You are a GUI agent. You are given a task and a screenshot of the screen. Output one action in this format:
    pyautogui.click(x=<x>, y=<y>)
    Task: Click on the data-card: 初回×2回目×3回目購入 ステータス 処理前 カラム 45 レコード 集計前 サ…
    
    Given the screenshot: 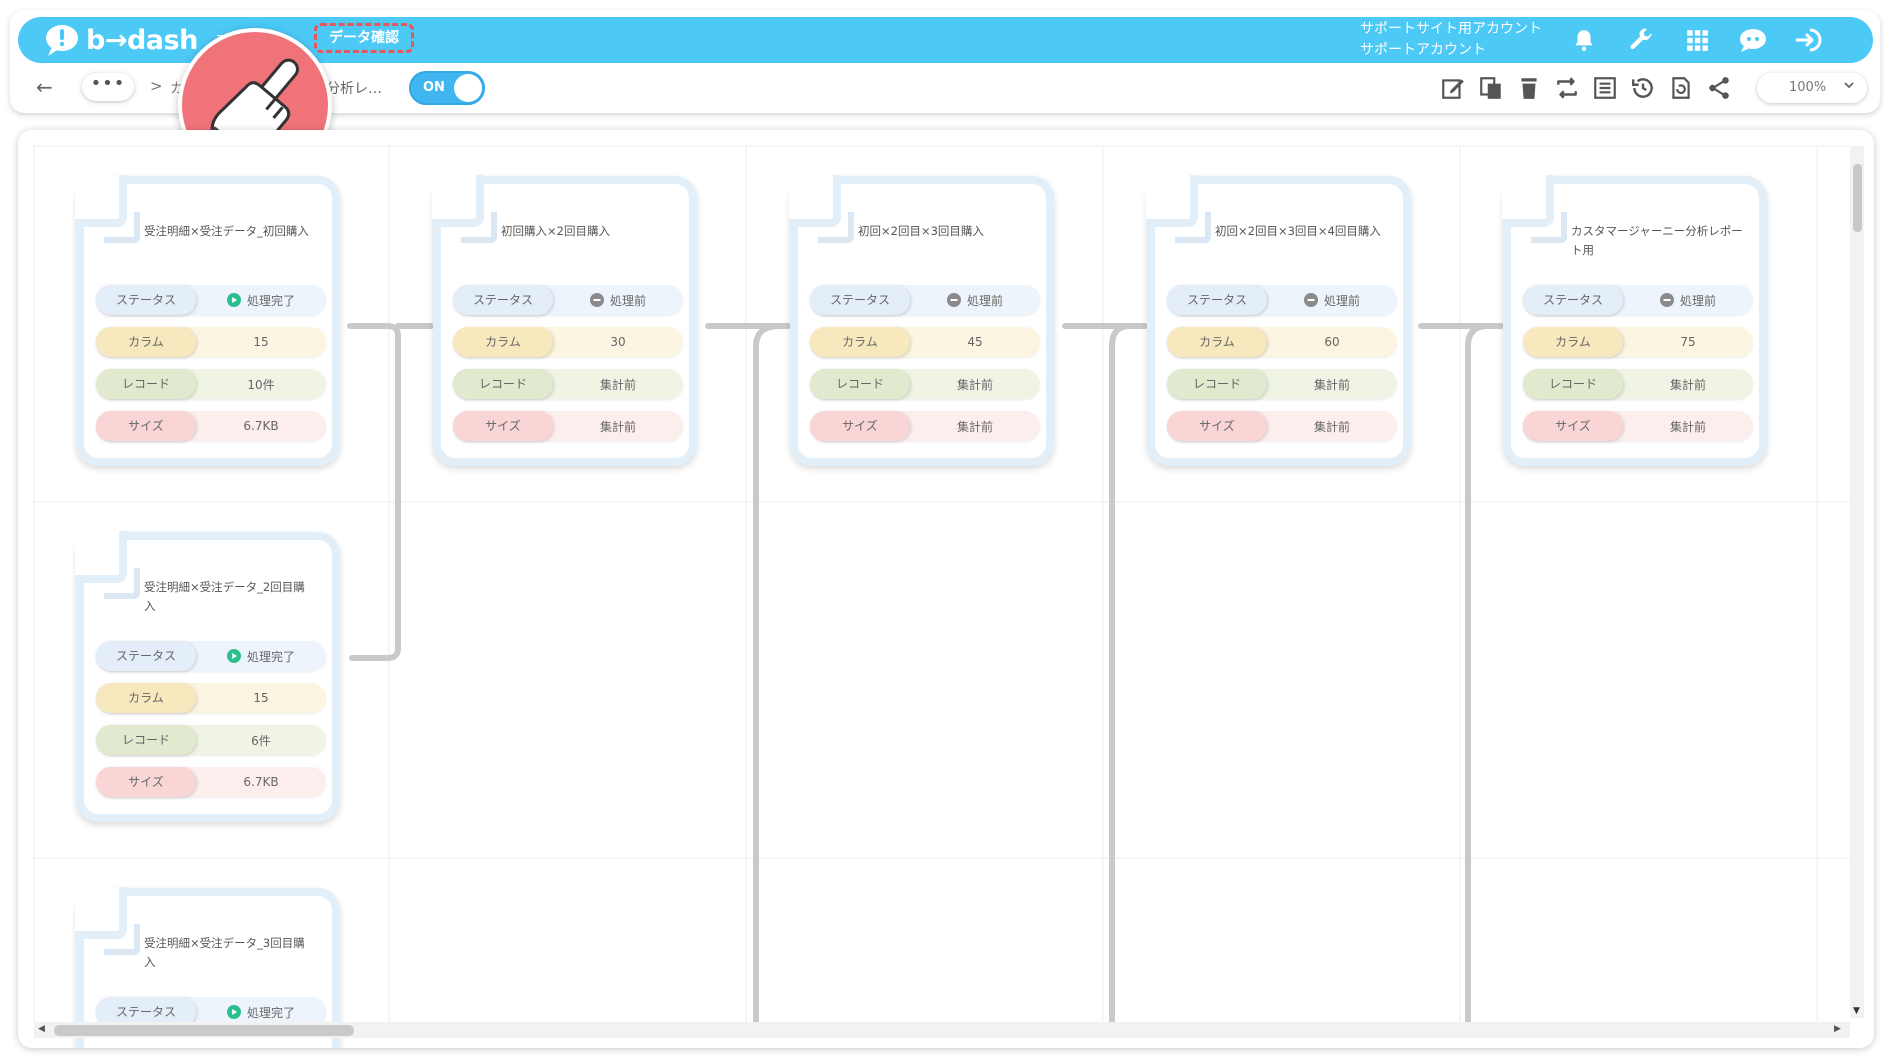 What is the action you would take?
    pyautogui.click(x=921, y=320)
    